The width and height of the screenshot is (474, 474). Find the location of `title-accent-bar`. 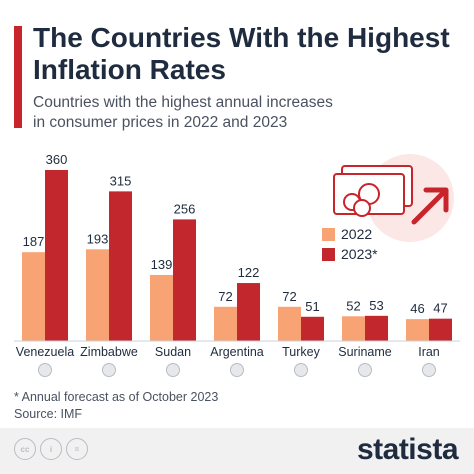

title-accent-bar is located at coordinates (18, 77).